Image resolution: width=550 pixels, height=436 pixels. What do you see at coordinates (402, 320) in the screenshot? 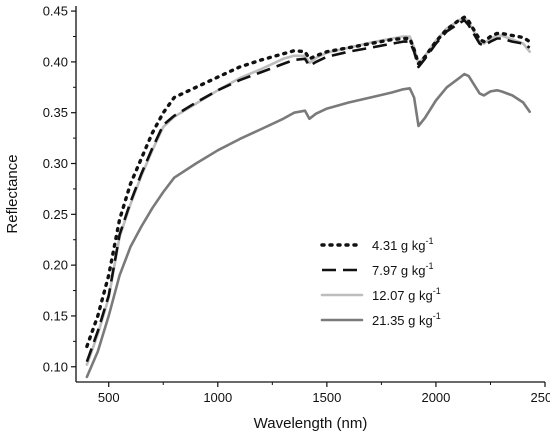
I see `legend-label-text: 21.35 g kg` at bounding box center [402, 320].